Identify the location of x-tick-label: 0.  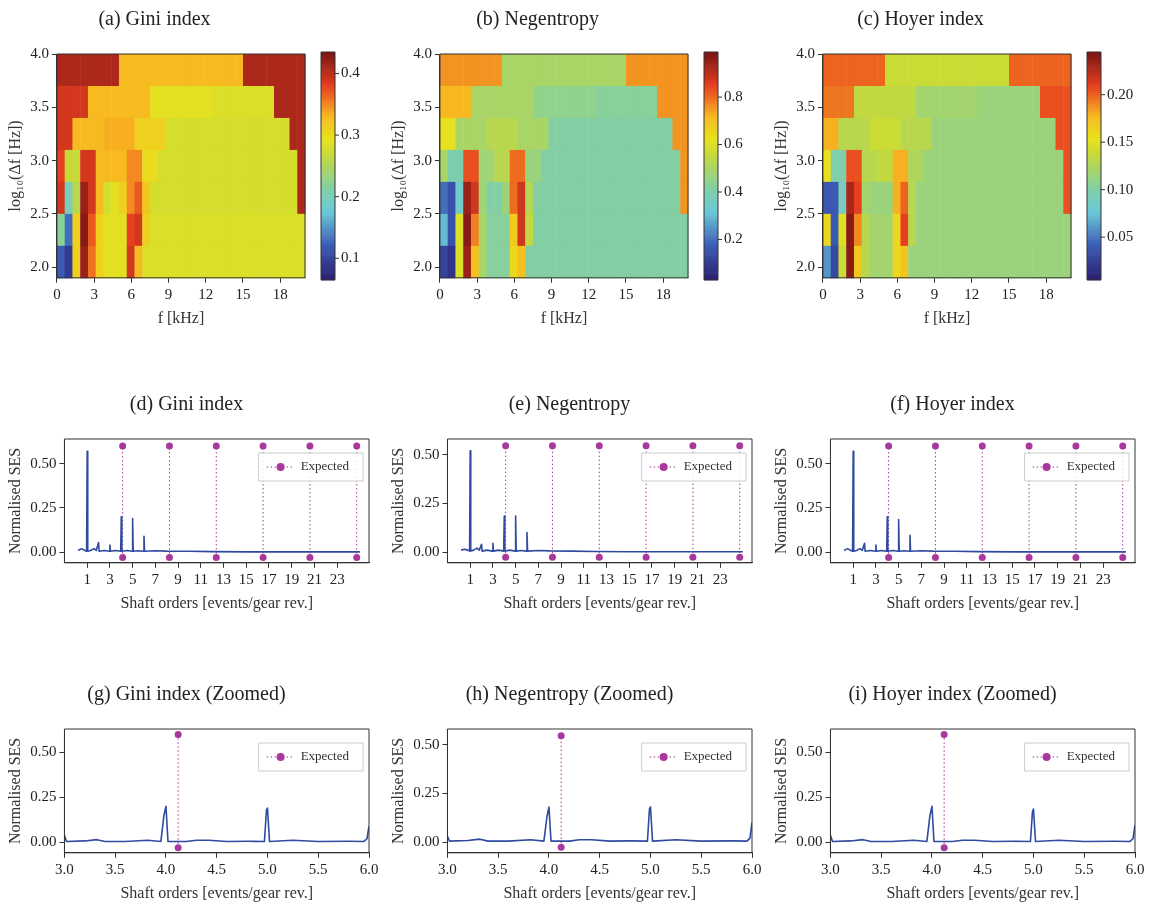
(823, 293).